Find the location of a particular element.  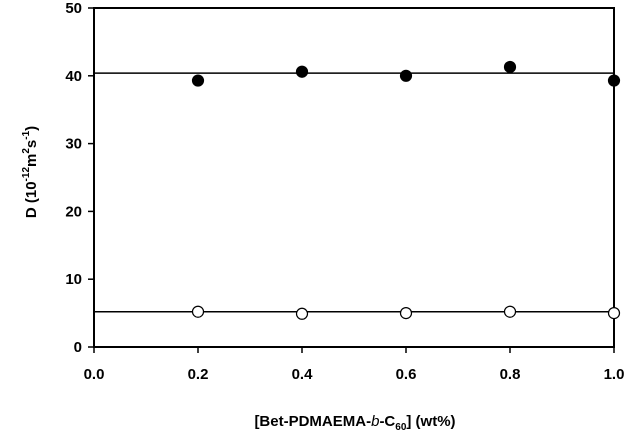

y-tick-label: 0 is located at coordinates (78, 347).